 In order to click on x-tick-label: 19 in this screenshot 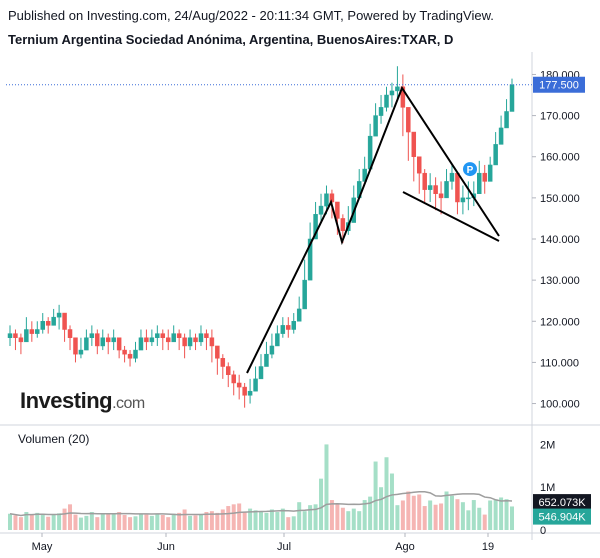, I will do `click(488, 547)`.